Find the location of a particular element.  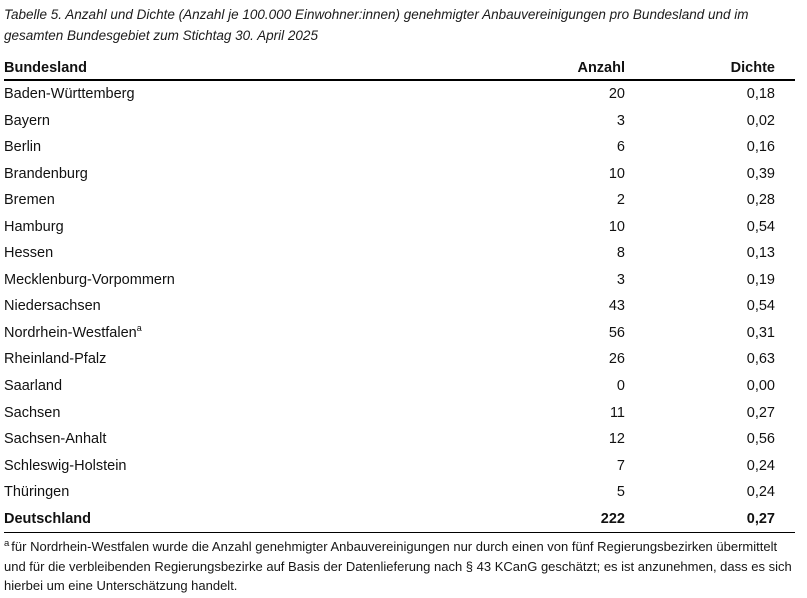

table-row: Thüringen 5 0,24 is located at coordinates (399, 492).